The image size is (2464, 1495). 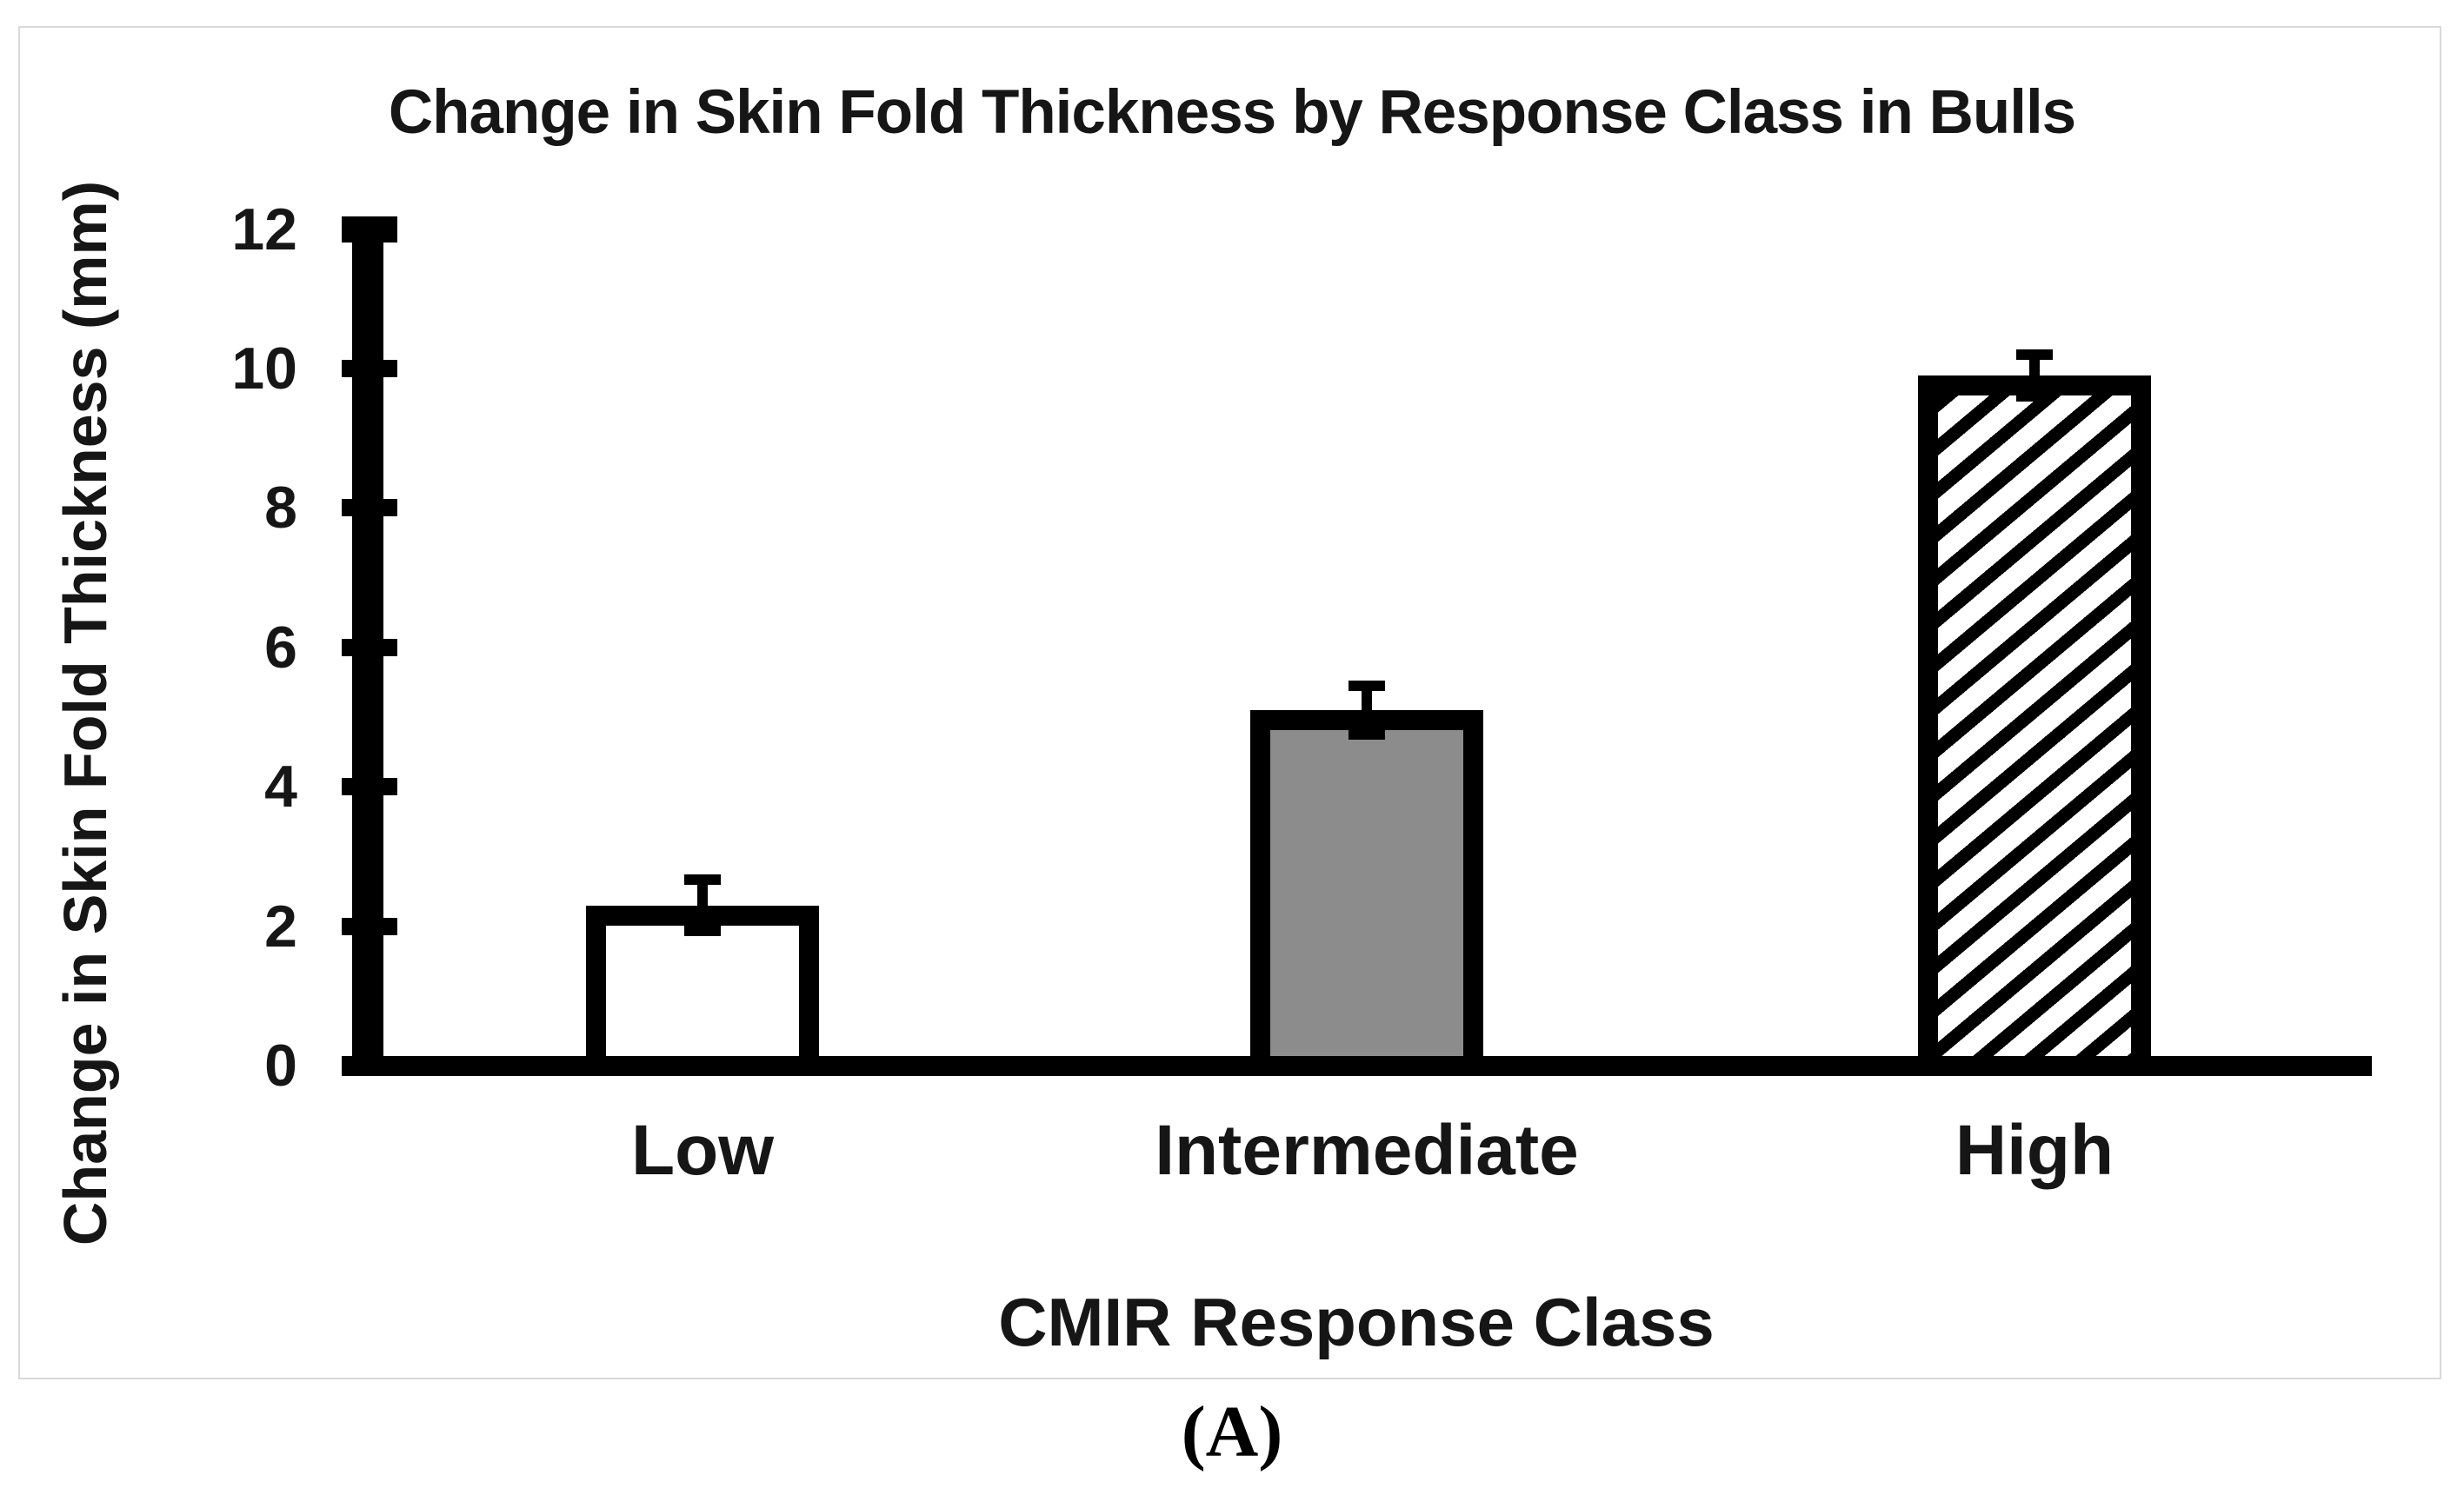 I want to click on error-bar-stem-low, so click(x=702, y=905).